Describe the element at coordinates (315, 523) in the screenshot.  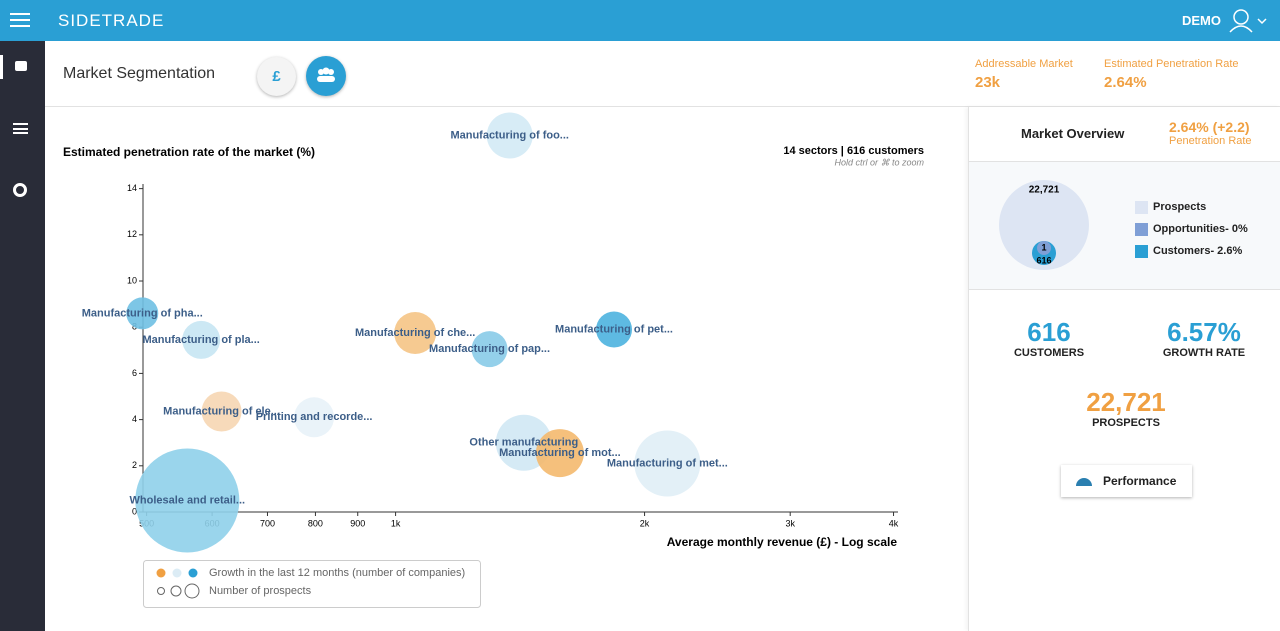
I see `x-tick-label: 800` at that location.